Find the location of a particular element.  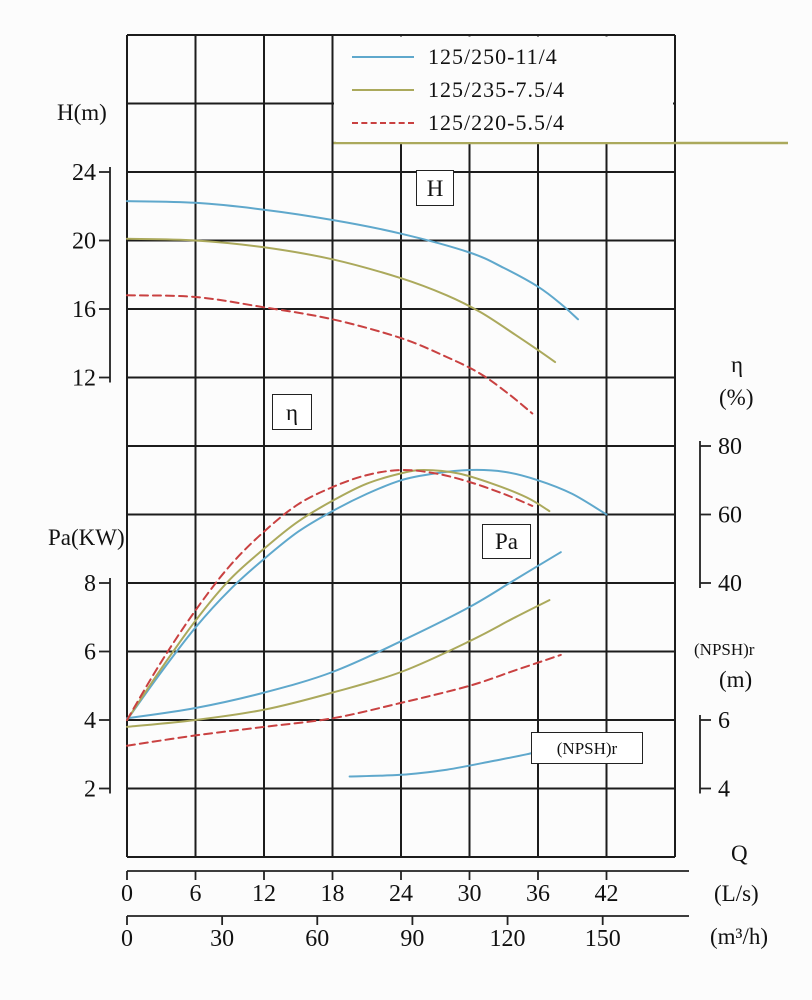

curve-Pa-125/235-7.5/4 is located at coordinates (338, 663).